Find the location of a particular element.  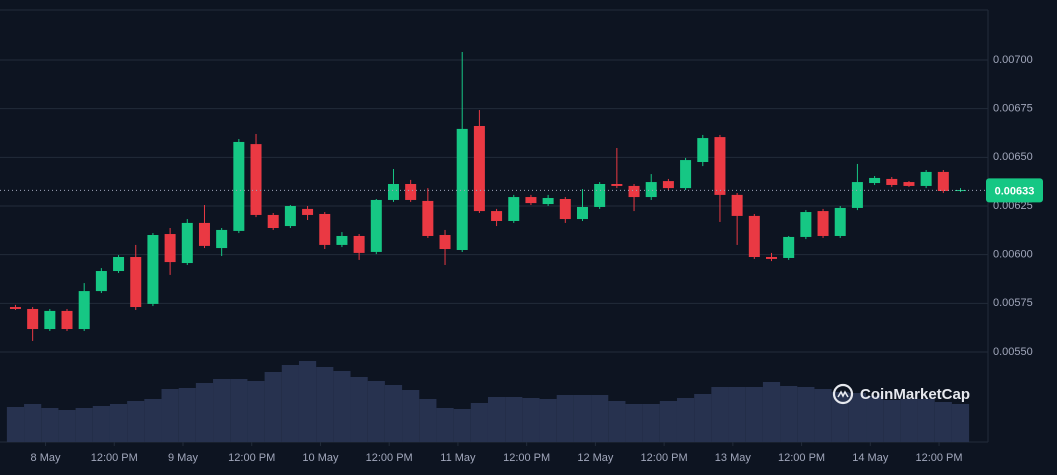

x-tick-label: 9 May is located at coordinates (183, 458).